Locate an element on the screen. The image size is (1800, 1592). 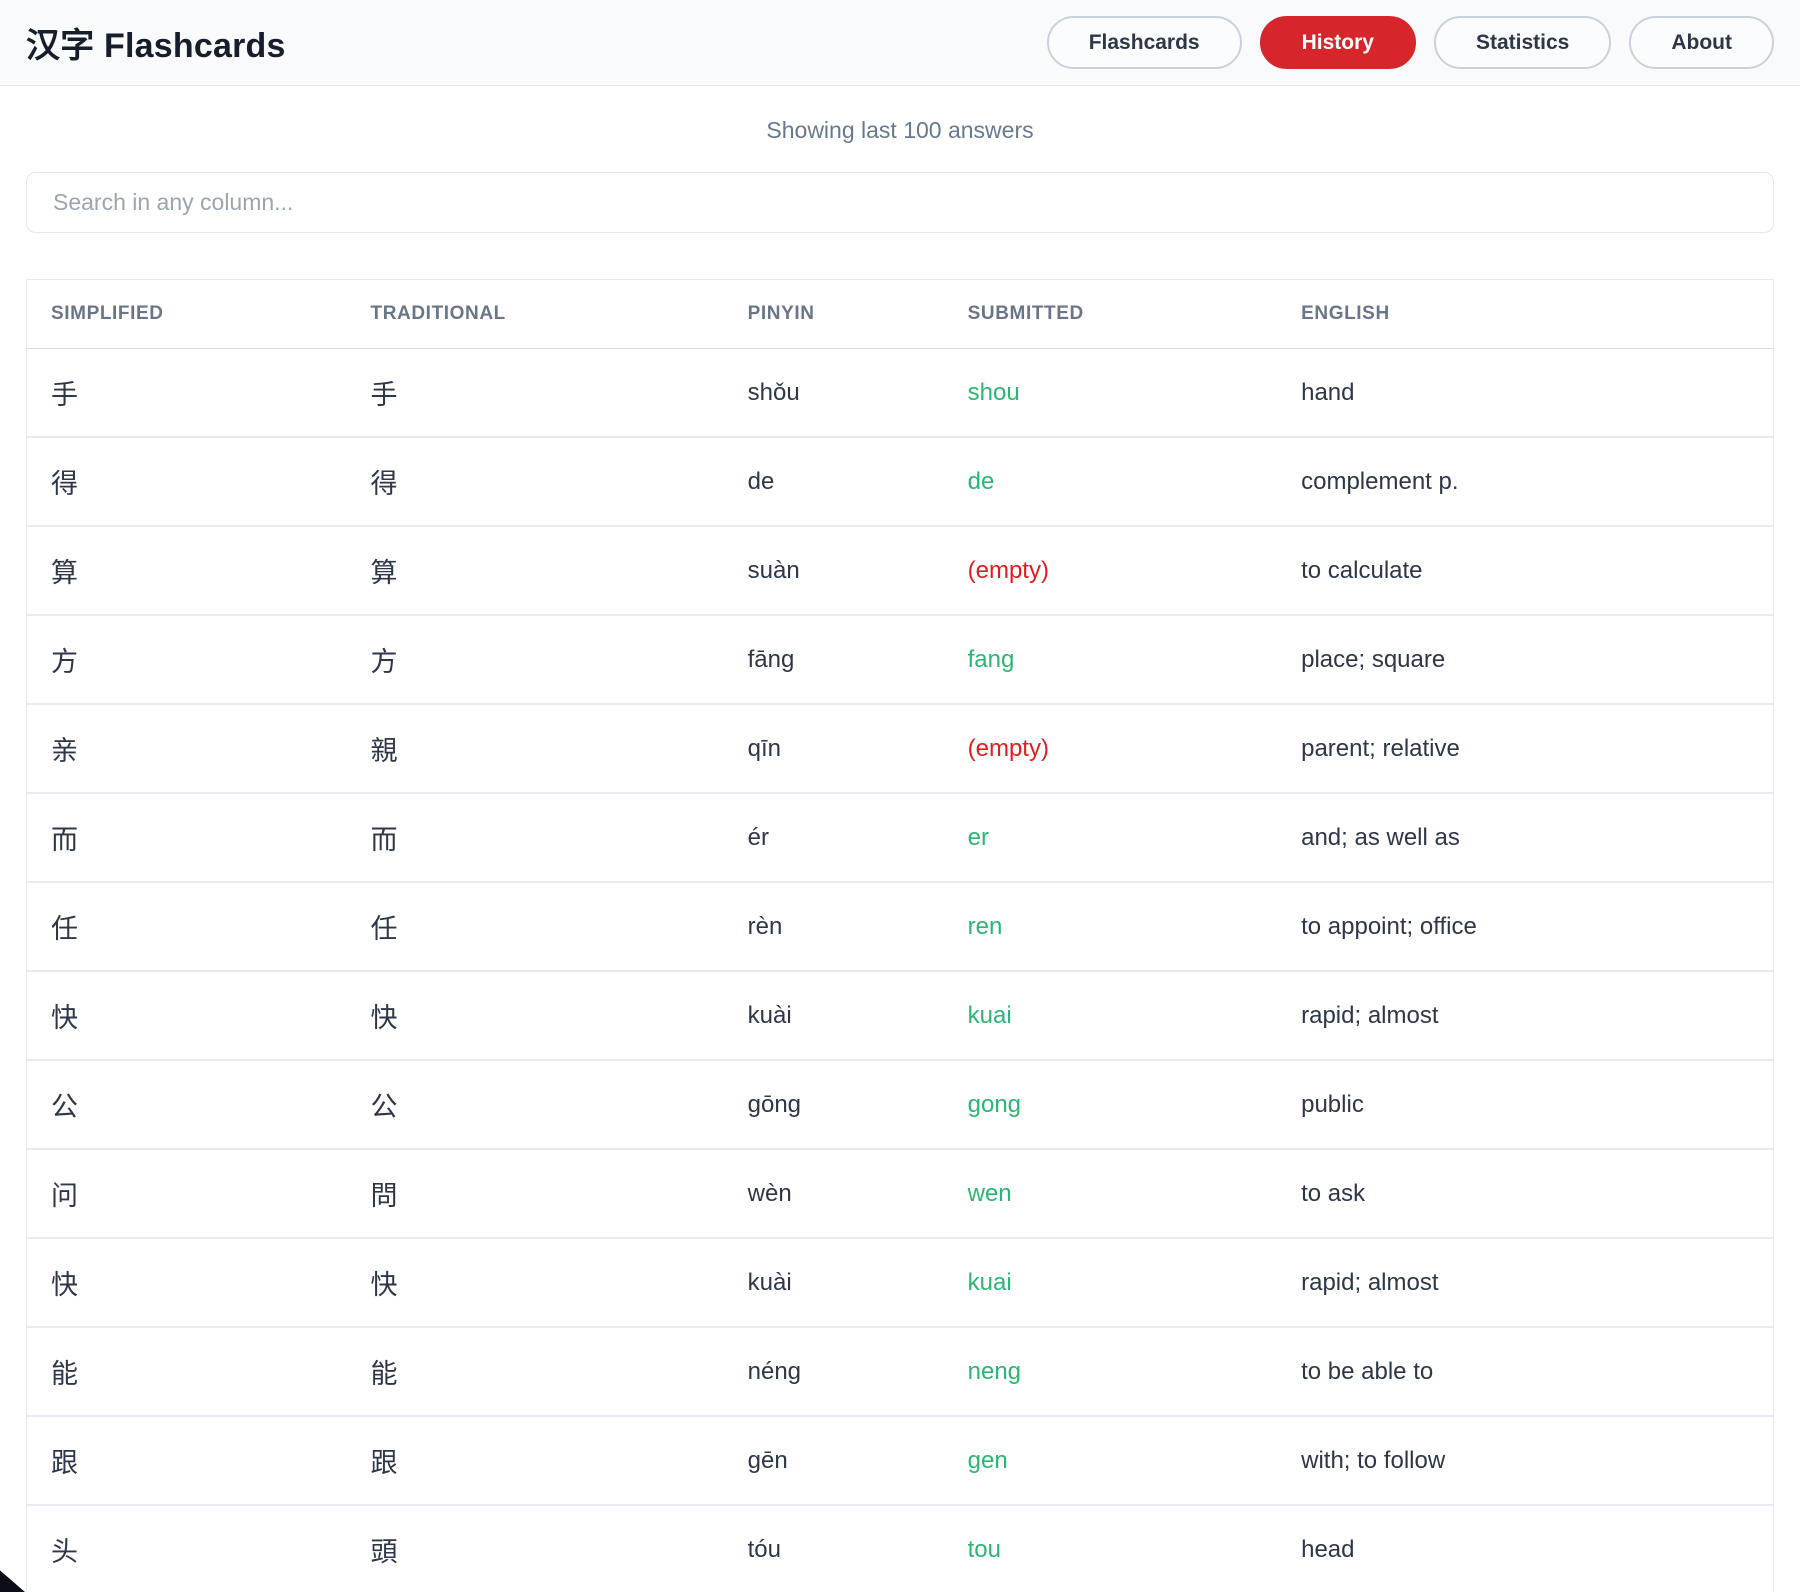
history-count-label: Showing last 100 answers is located at coordinates (900, 130).